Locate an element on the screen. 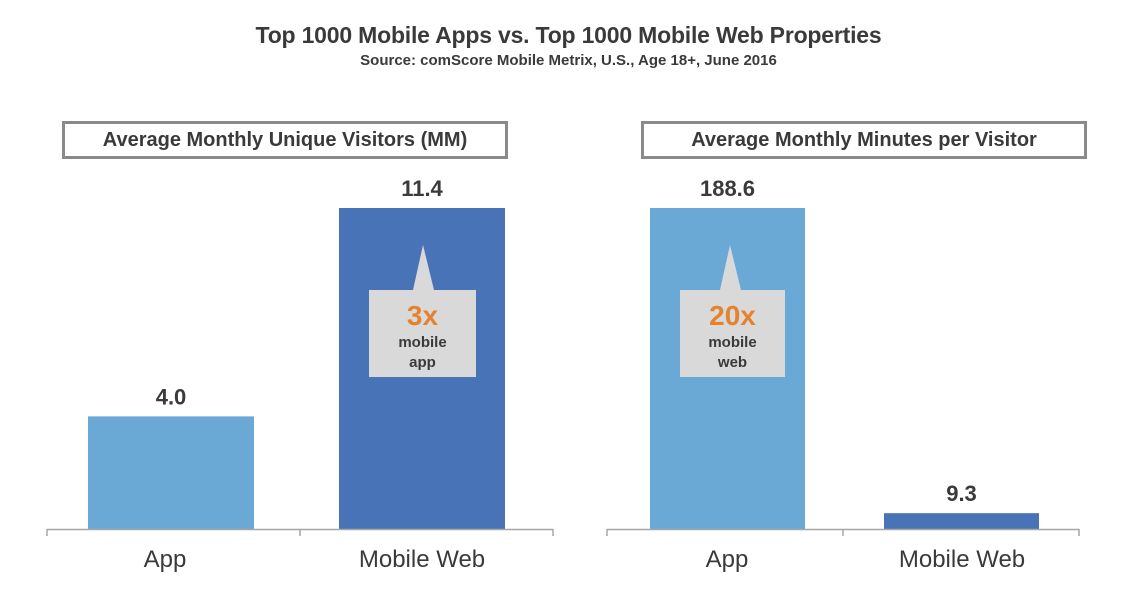 This screenshot has width=1137, height=595. data-label: 4.0 is located at coordinates (171, 396).